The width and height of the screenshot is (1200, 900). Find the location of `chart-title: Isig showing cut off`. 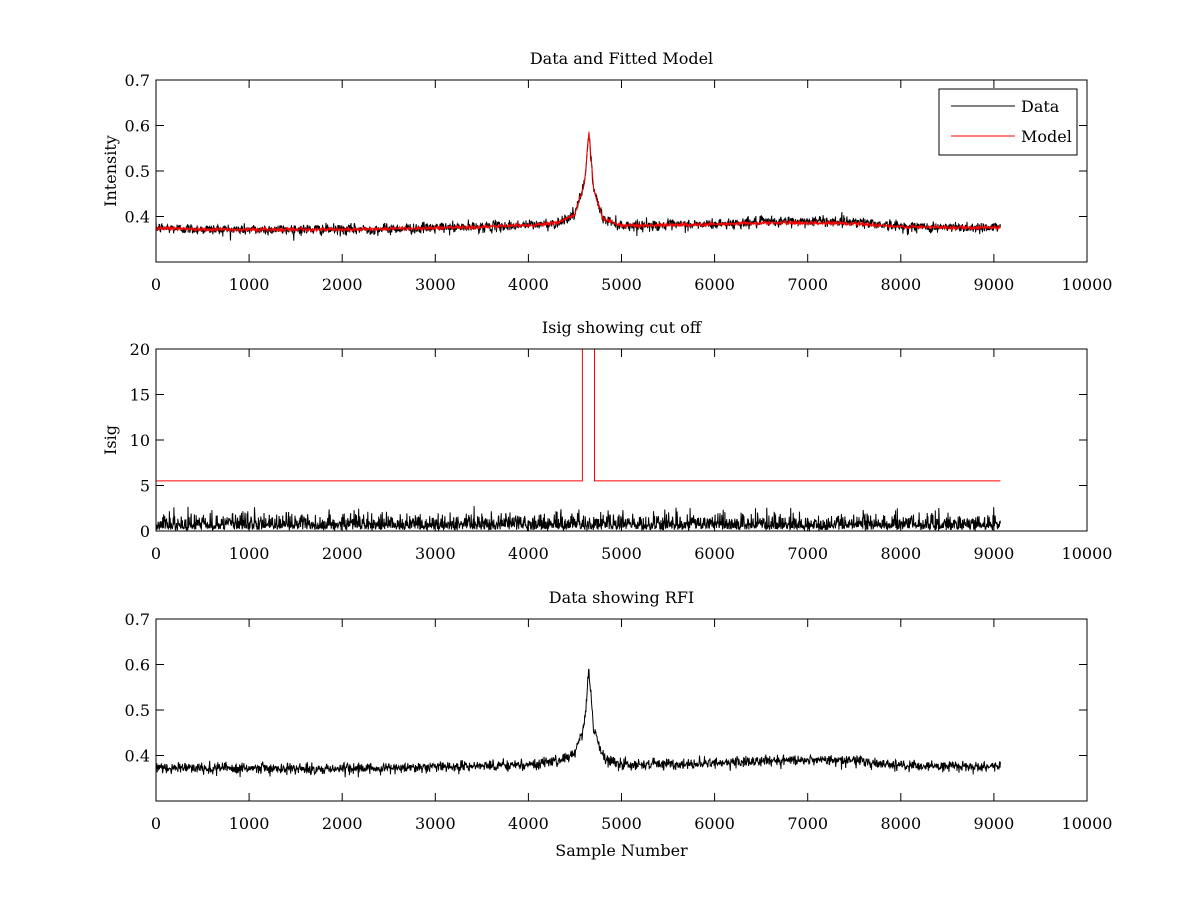

chart-title: Isig showing cut off is located at coordinates (622, 327).